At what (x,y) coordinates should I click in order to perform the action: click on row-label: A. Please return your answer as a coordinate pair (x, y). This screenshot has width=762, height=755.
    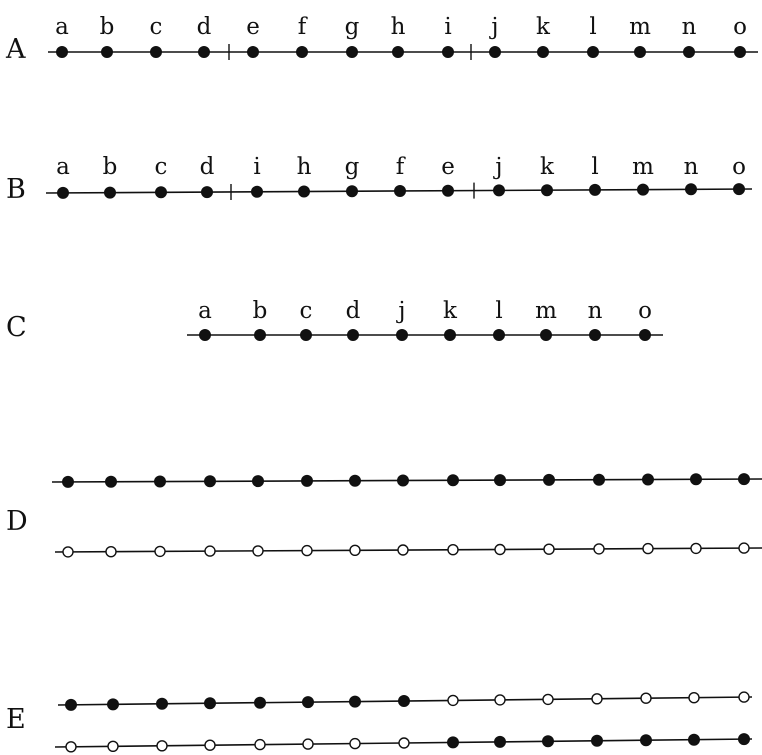
    Looking at the image, I should click on (15, 49).